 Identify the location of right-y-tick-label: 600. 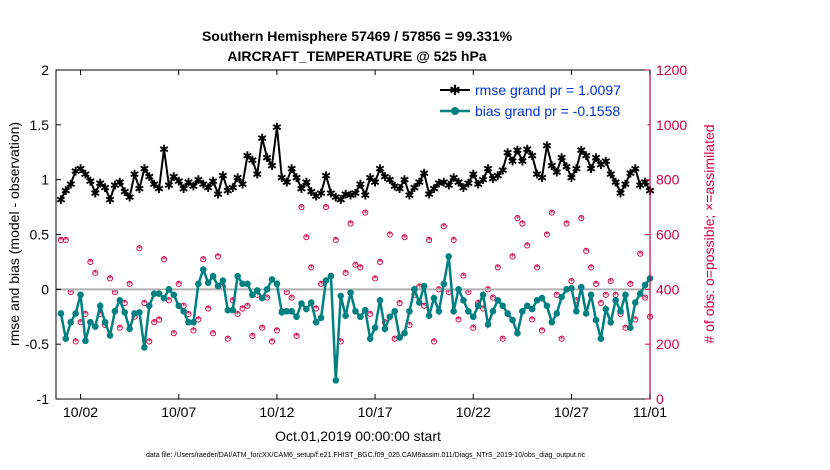
(668, 235).